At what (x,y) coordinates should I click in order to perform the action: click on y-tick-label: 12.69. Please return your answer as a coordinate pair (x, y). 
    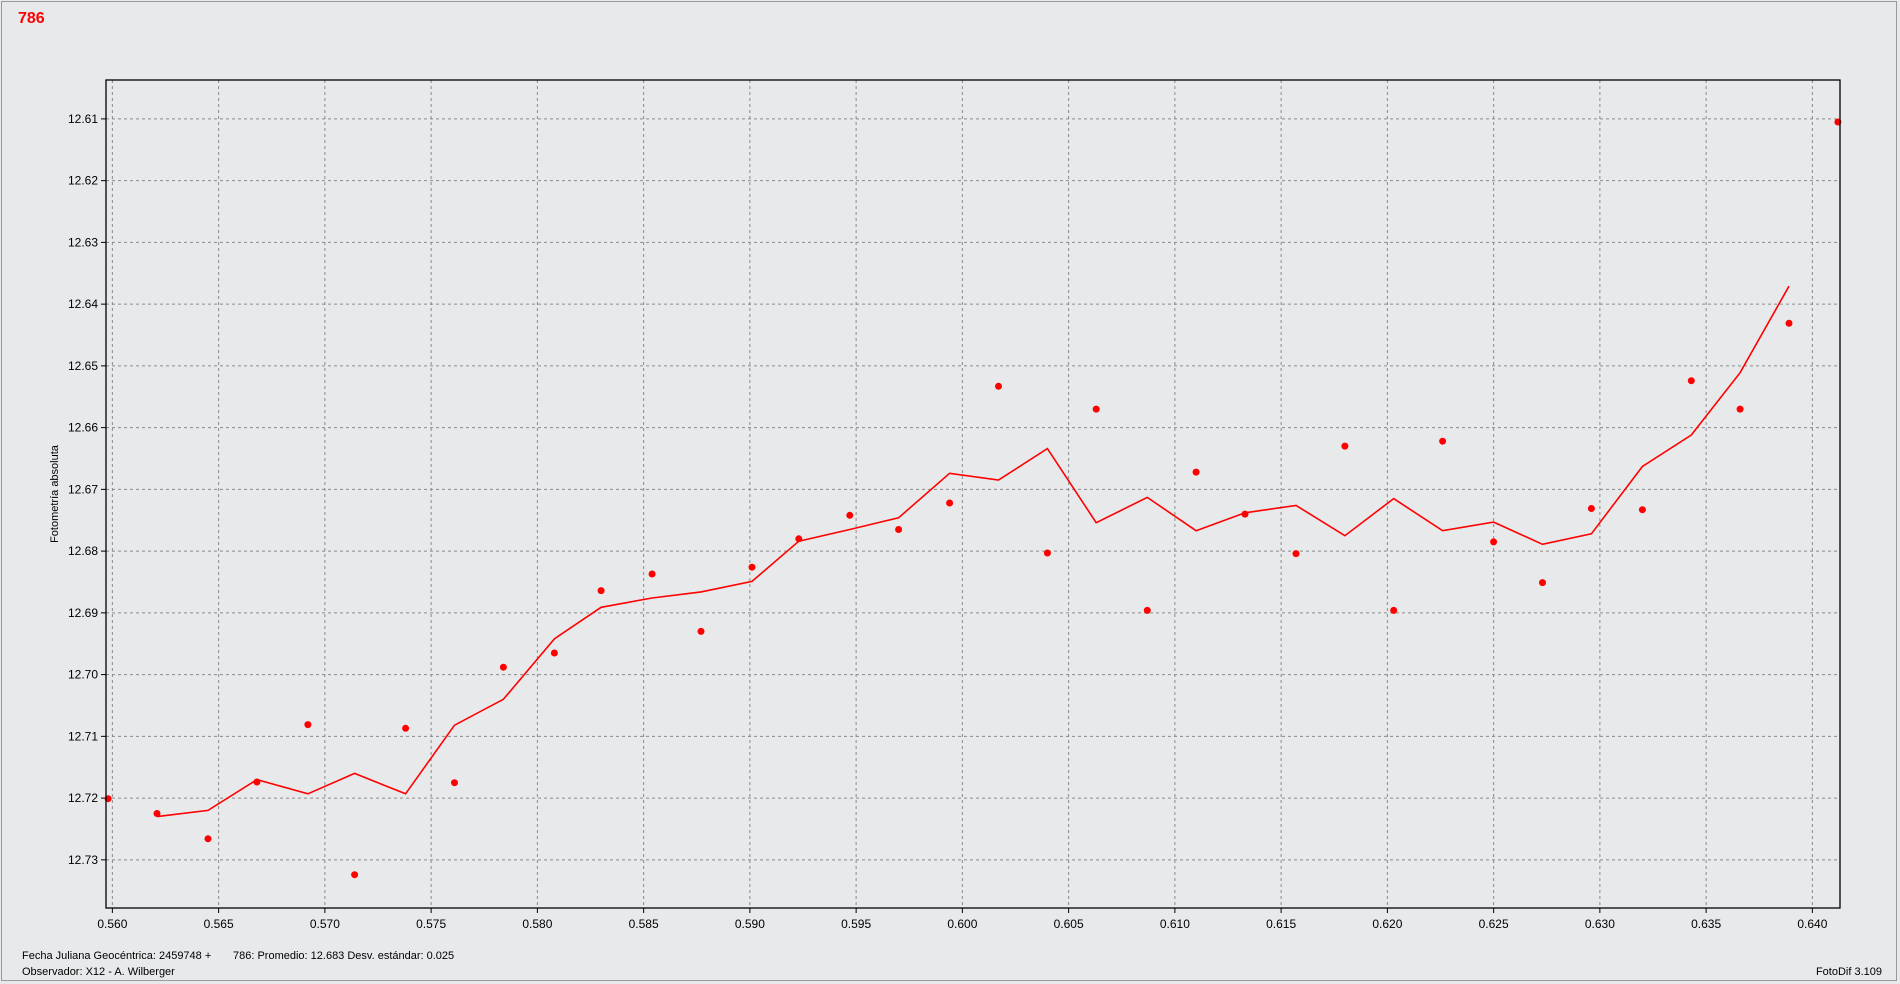
    Looking at the image, I should click on (83, 613).